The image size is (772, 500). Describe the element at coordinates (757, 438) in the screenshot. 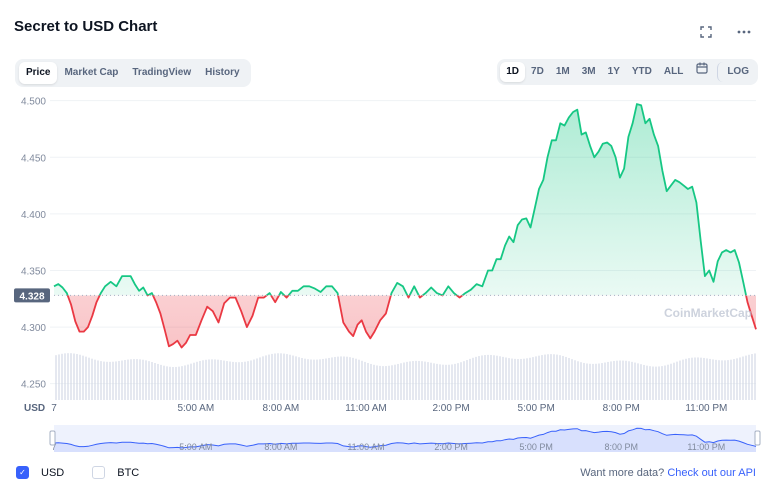

I see `navigator-right-handle` at that location.